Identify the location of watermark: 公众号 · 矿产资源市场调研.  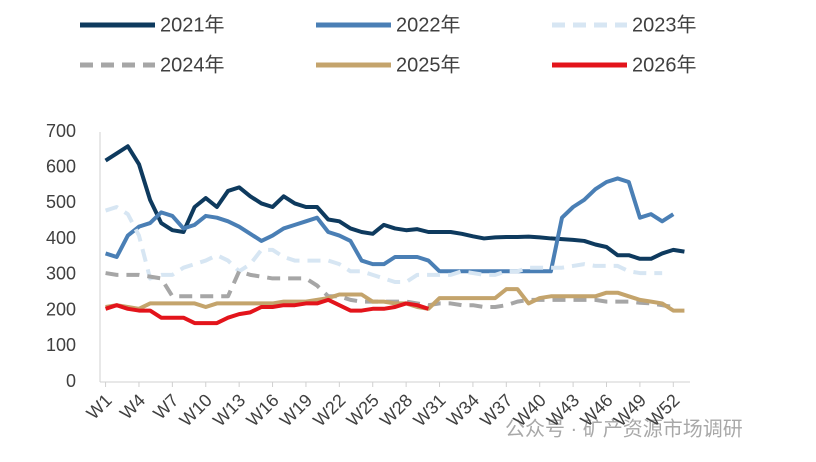
(624, 428).